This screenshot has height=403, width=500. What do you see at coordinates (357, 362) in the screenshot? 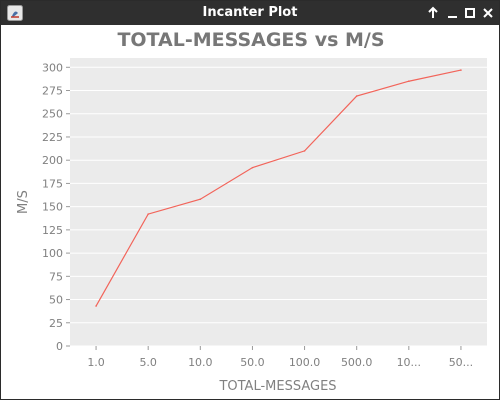
I see `x-tick-label: 500.0` at bounding box center [357, 362].